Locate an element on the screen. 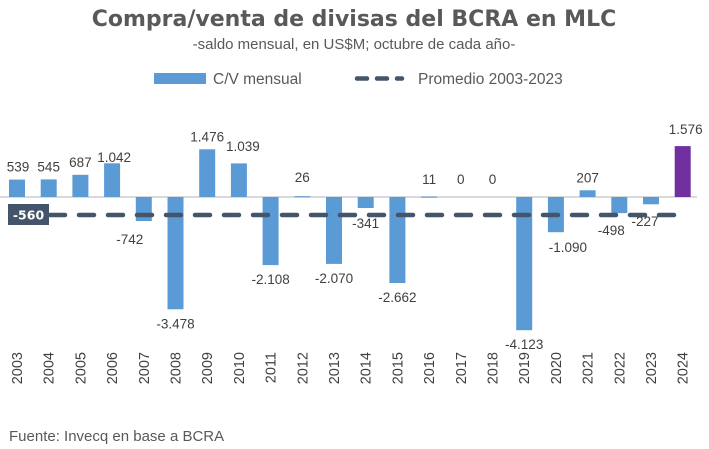 The height and width of the screenshot is (449, 709). data-label-2016: 11 is located at coordinates (429, 179).